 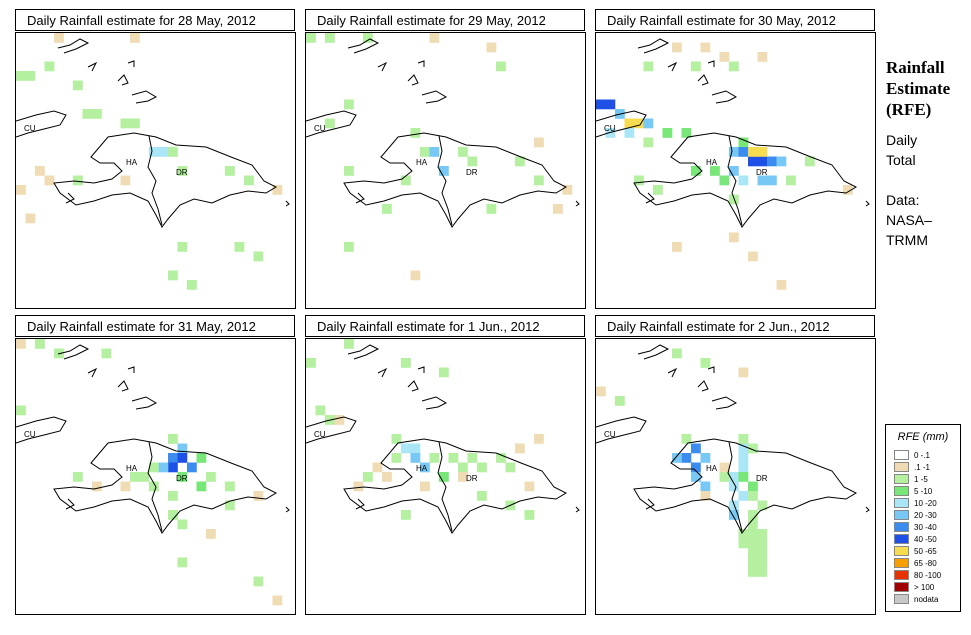 I want to click on panel-title: Daily Rainfall estimate for 2 Jun., 2012, so click(x=735, y=326).